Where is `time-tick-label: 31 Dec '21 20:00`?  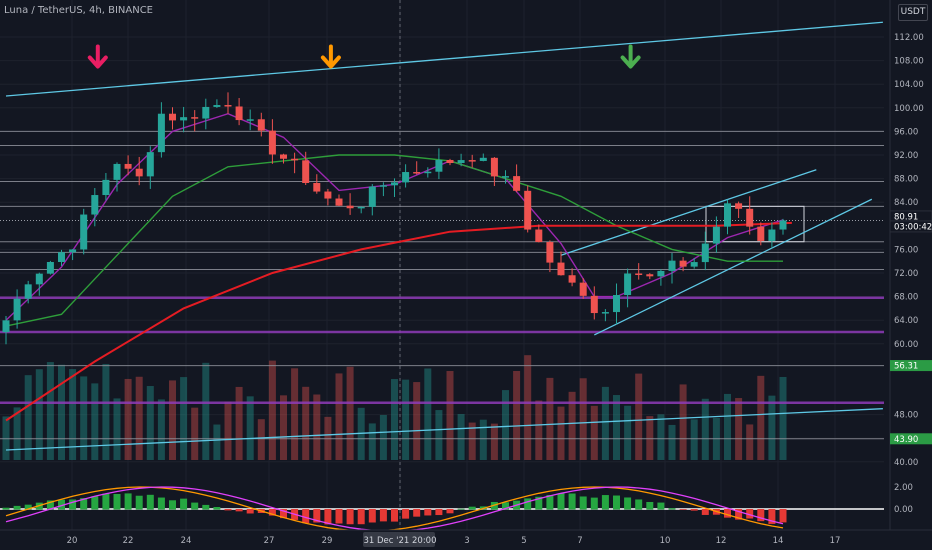 time-tick-label: 31 Dec '21 20:00 is located at coordinates (399, 541).